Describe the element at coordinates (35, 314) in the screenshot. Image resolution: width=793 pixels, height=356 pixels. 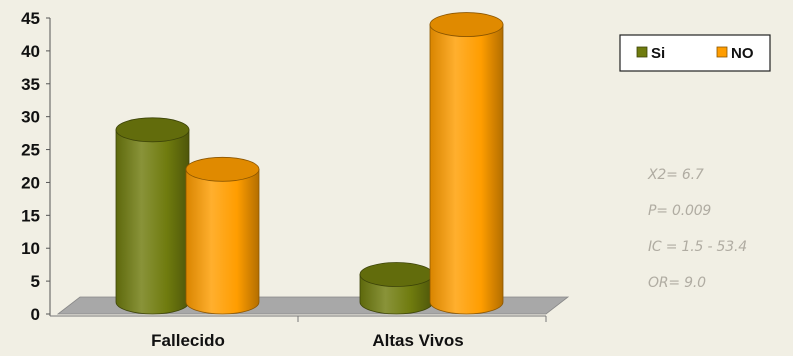
I see `y-tick-label: 0` at that location.